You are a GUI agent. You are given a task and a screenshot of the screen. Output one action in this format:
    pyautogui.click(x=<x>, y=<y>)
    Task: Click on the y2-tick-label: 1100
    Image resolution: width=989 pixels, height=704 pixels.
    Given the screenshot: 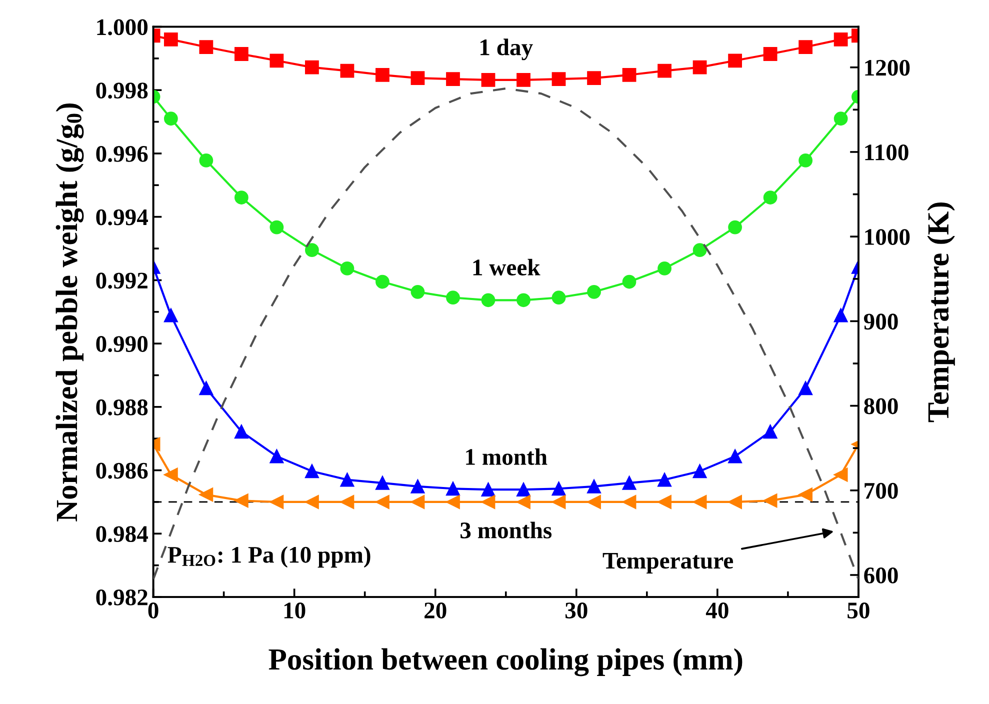 What is the action you would take?
    pyautogui.click(x=886, y=152)
    